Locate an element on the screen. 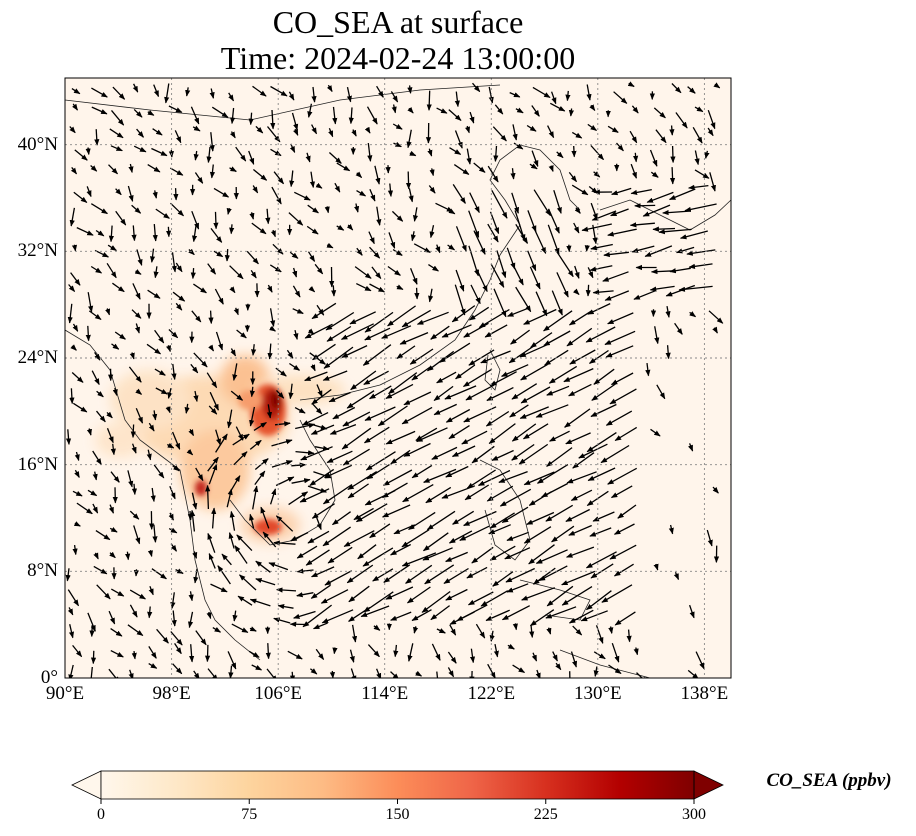 This screenshot has width=916, height=836. x-tick-label: 122°E is located at coordinates (491, 693).